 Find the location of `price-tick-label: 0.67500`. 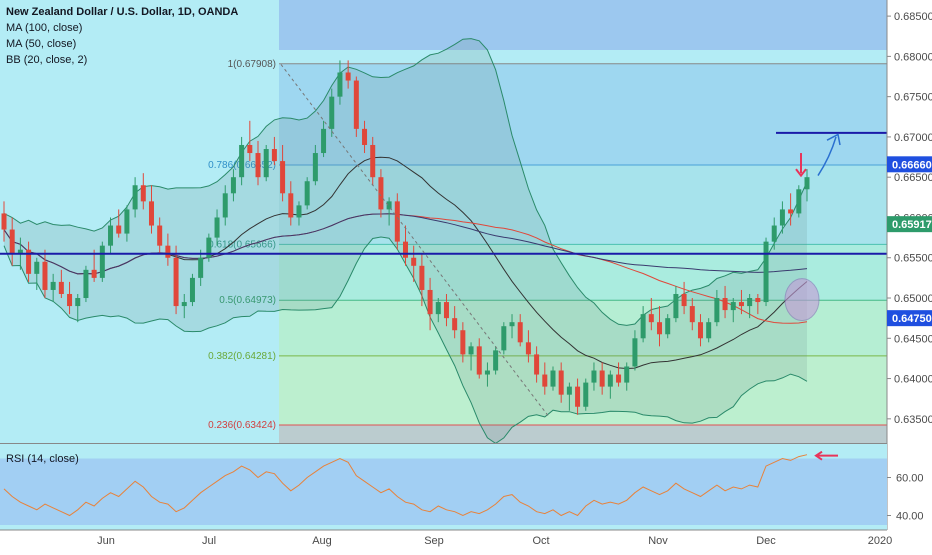

price-tick-label: 0.67500 is located at coordinates (913, 98).